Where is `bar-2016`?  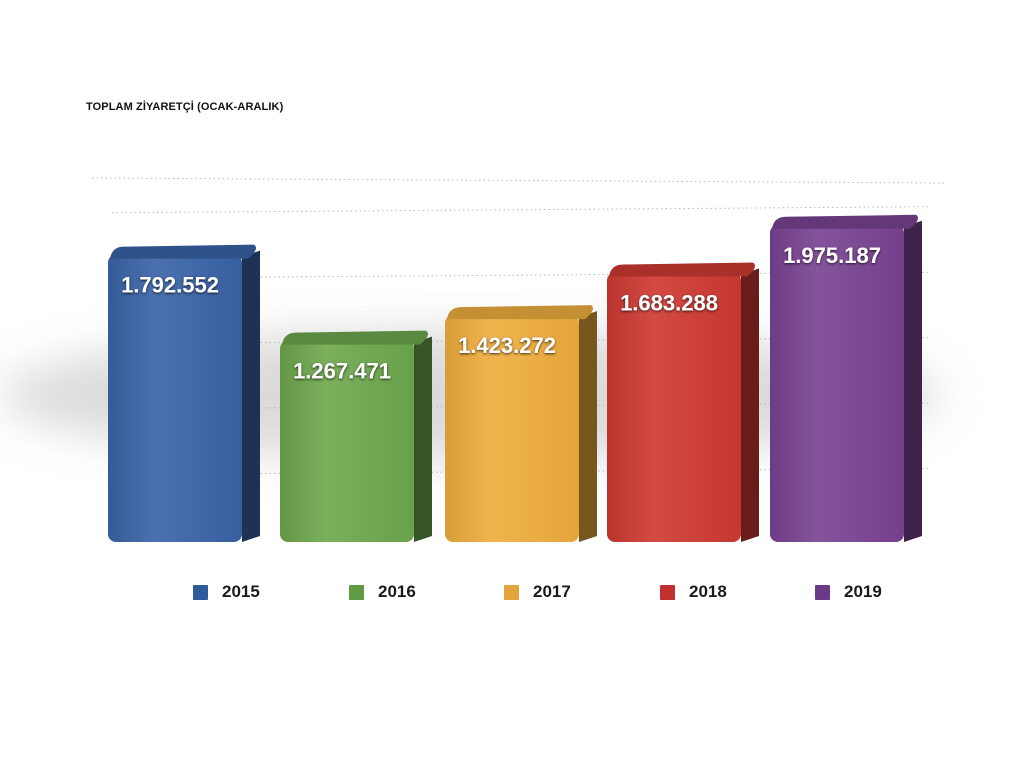 bar-2016 is located at coordinates (356, 436).